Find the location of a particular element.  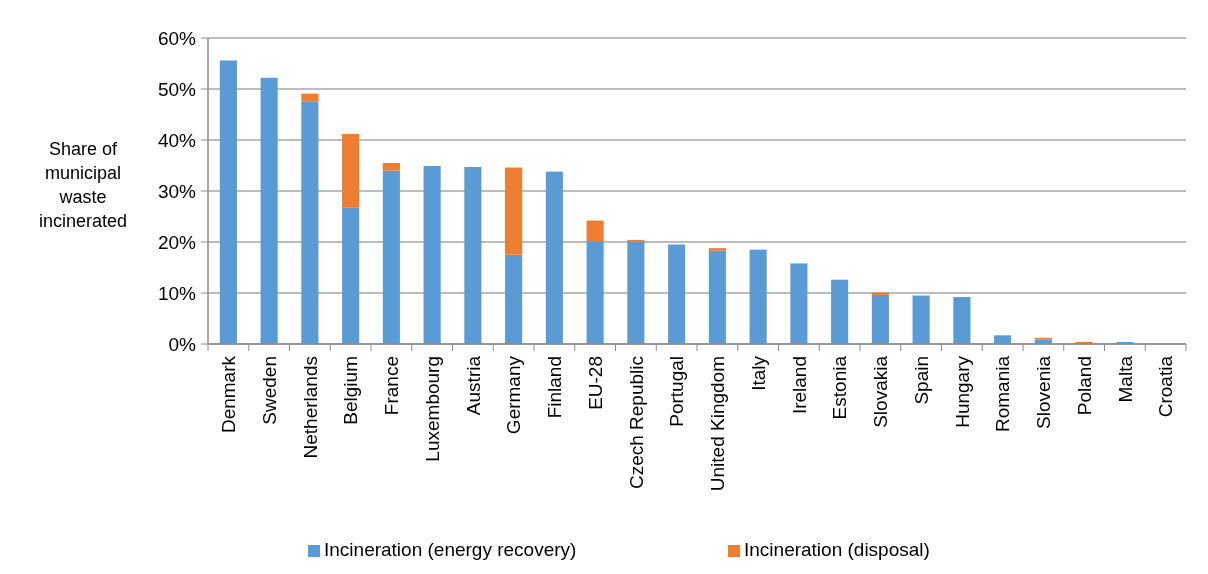

y-tick-label: 50% is located at coordinates (177, 89).